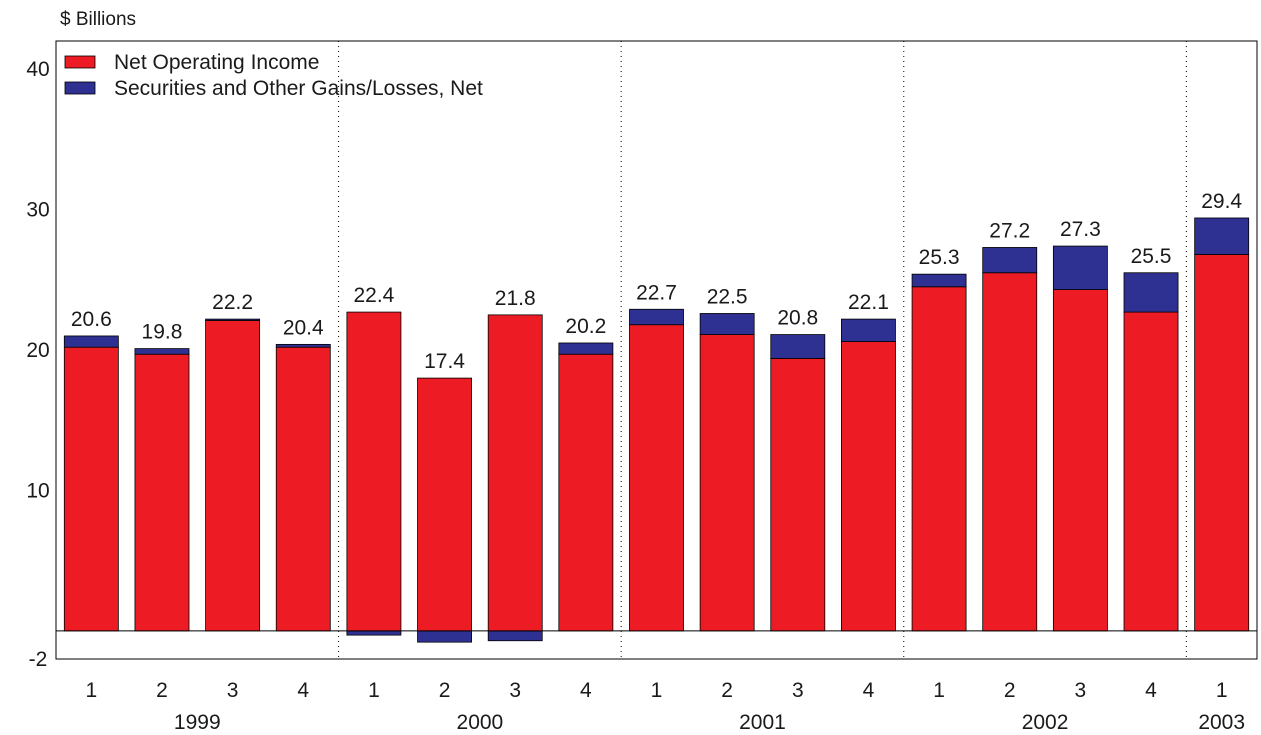 The image size is (1261, 735). What do you see at coordinates (1010, 690) in the screenshot?
I see `quarter-label-14: 2` at bounding box center [1010, 690].